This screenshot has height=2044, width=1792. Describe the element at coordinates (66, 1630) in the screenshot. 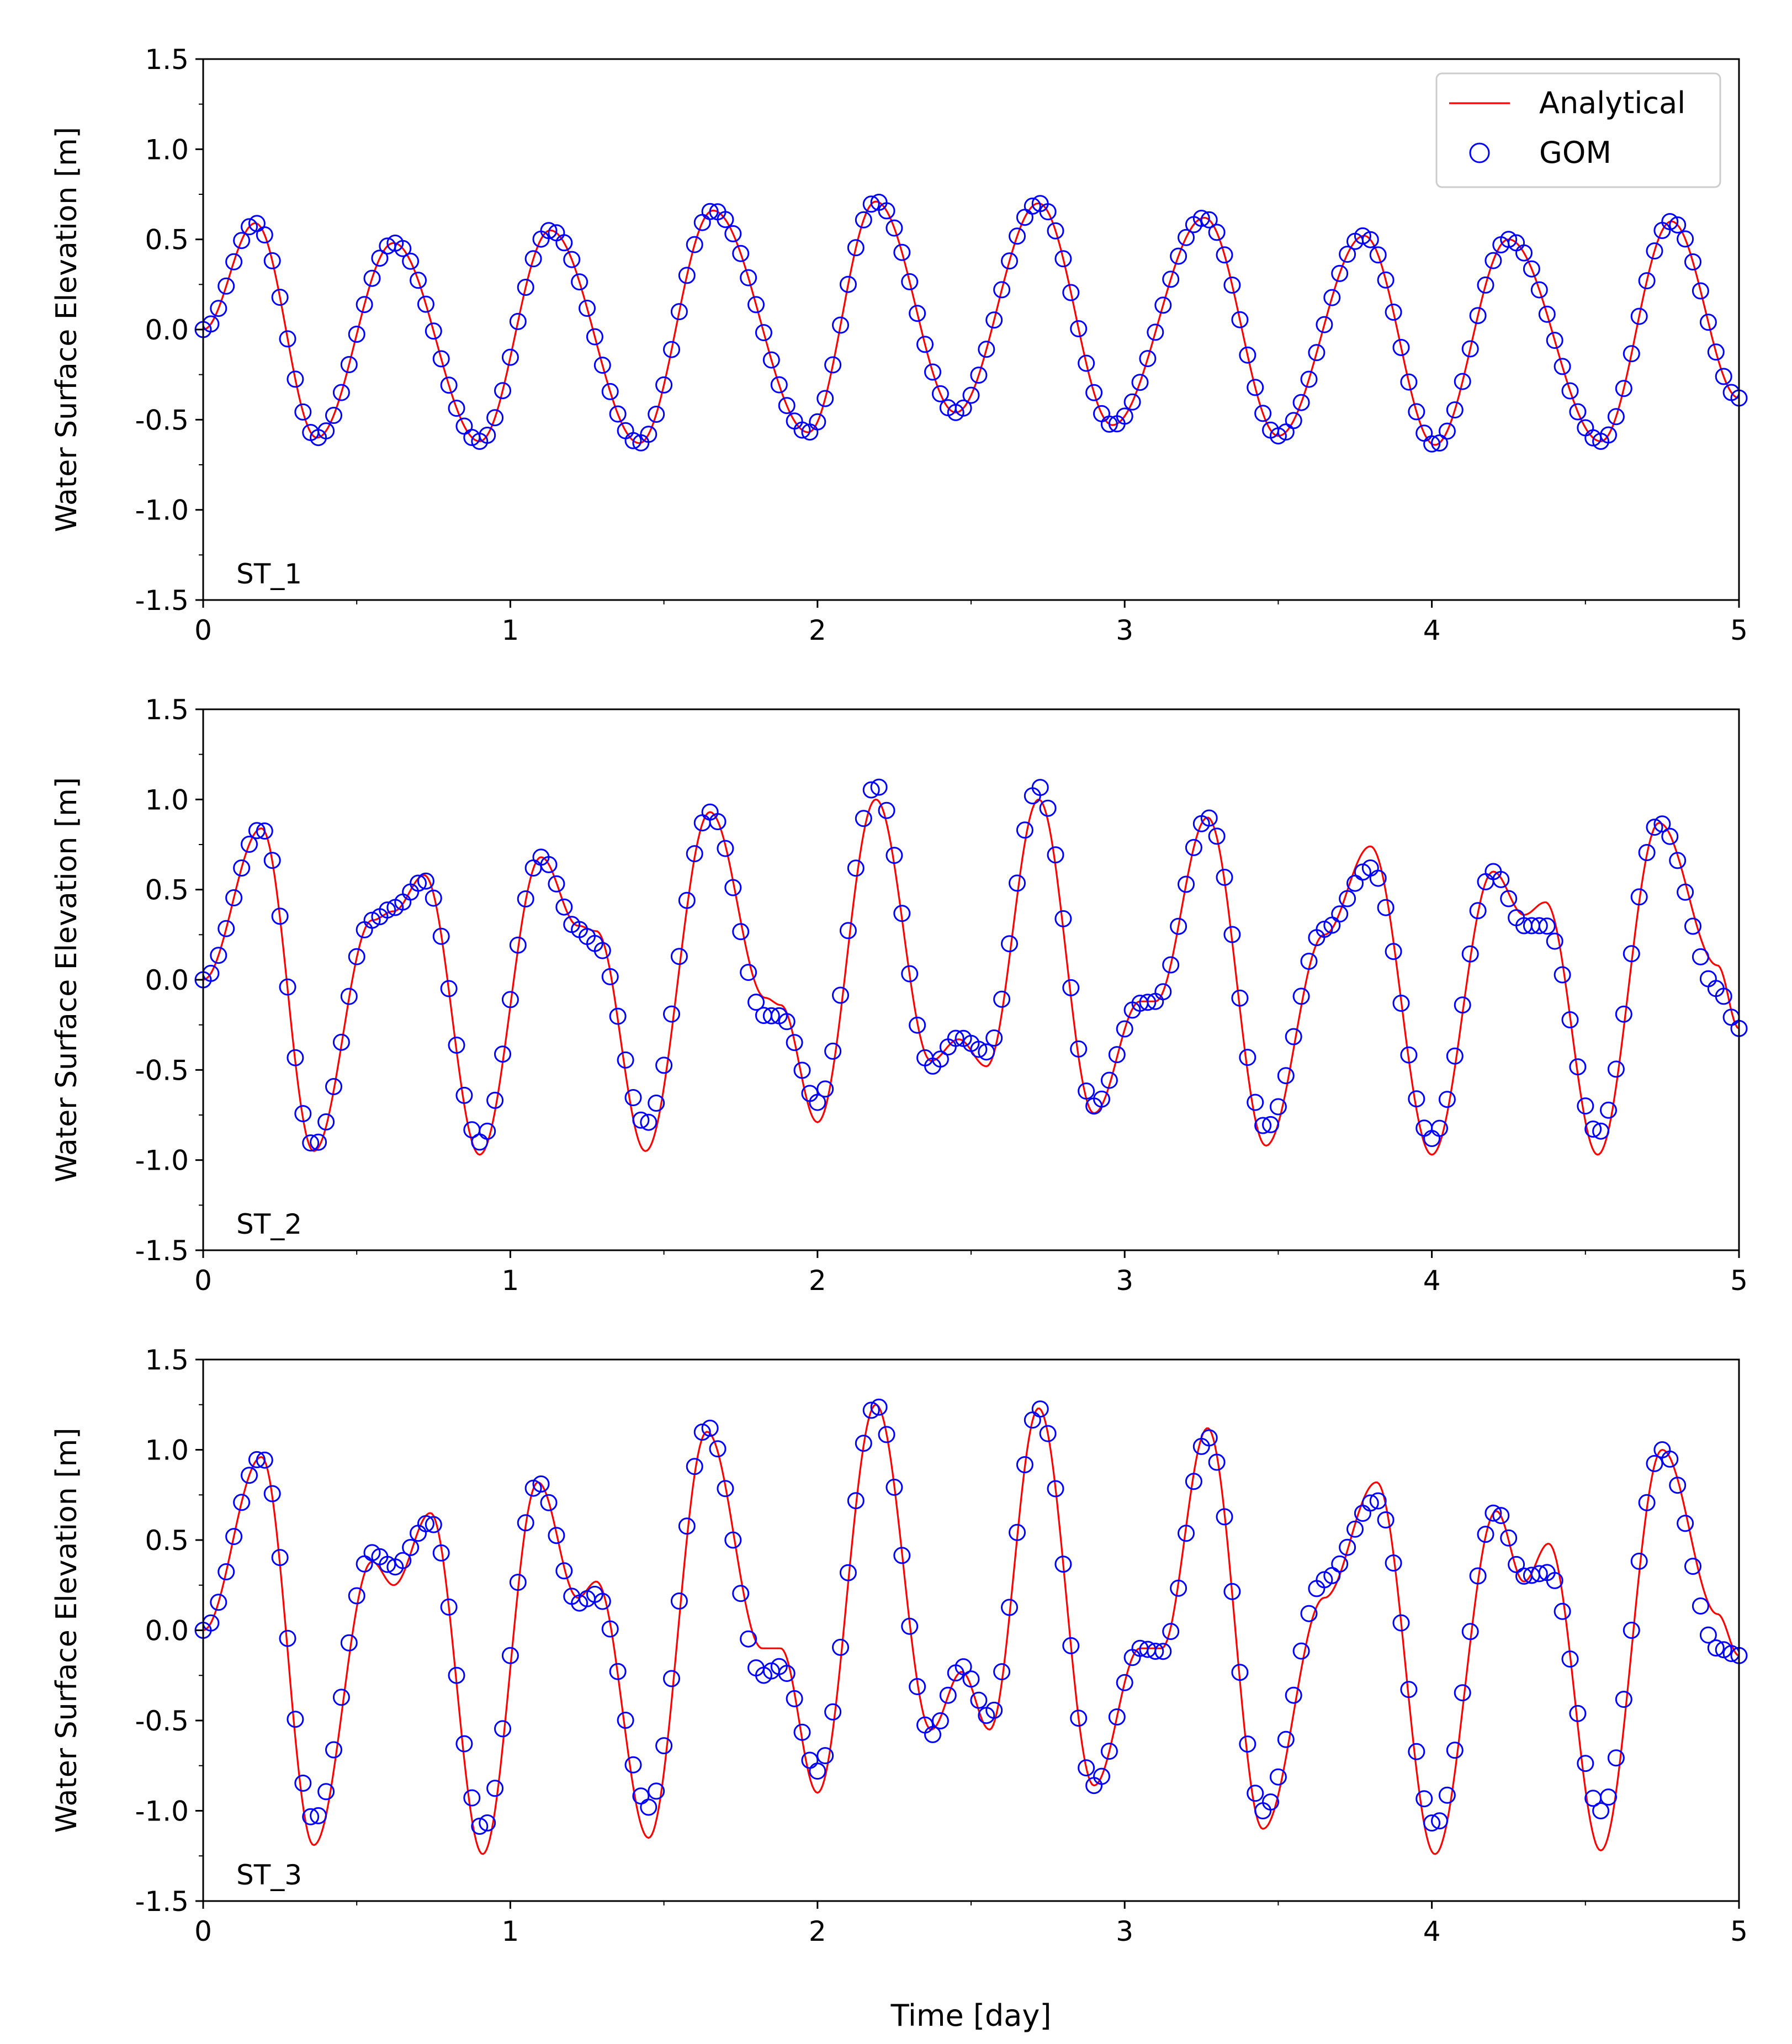

I see `y-axis-label: Water Surface Elevation [m]` at that location.